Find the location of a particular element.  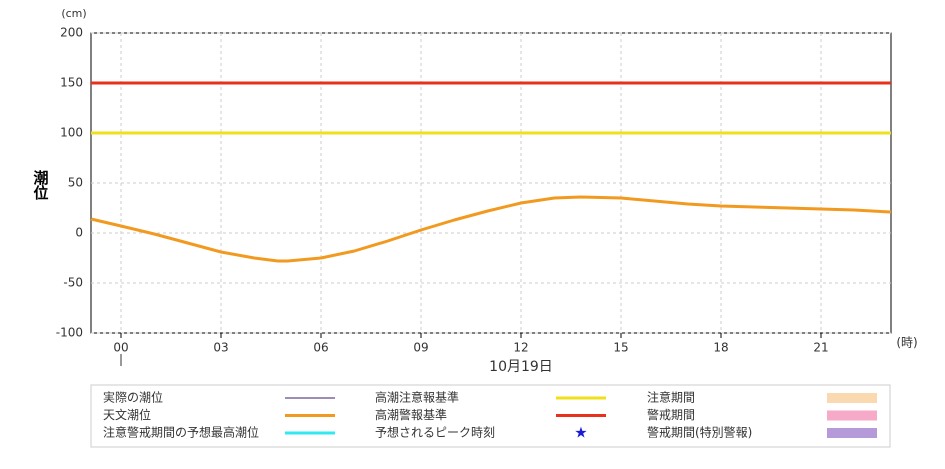

legend-label: 注意期間 is located at coordinates (671, 397).